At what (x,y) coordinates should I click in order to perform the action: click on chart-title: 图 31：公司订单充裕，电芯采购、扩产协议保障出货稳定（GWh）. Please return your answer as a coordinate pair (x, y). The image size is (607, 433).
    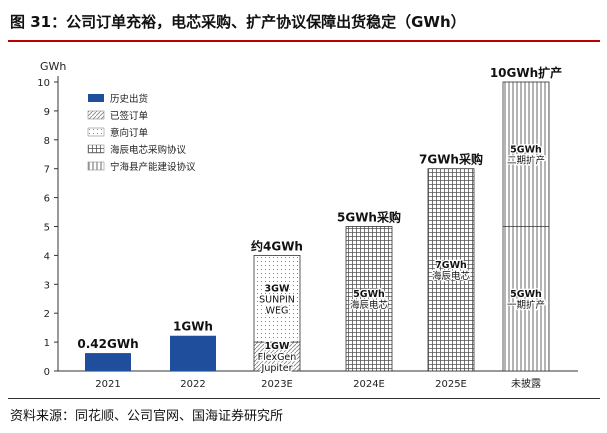
    Looking at the image, I should click on (238, 22).